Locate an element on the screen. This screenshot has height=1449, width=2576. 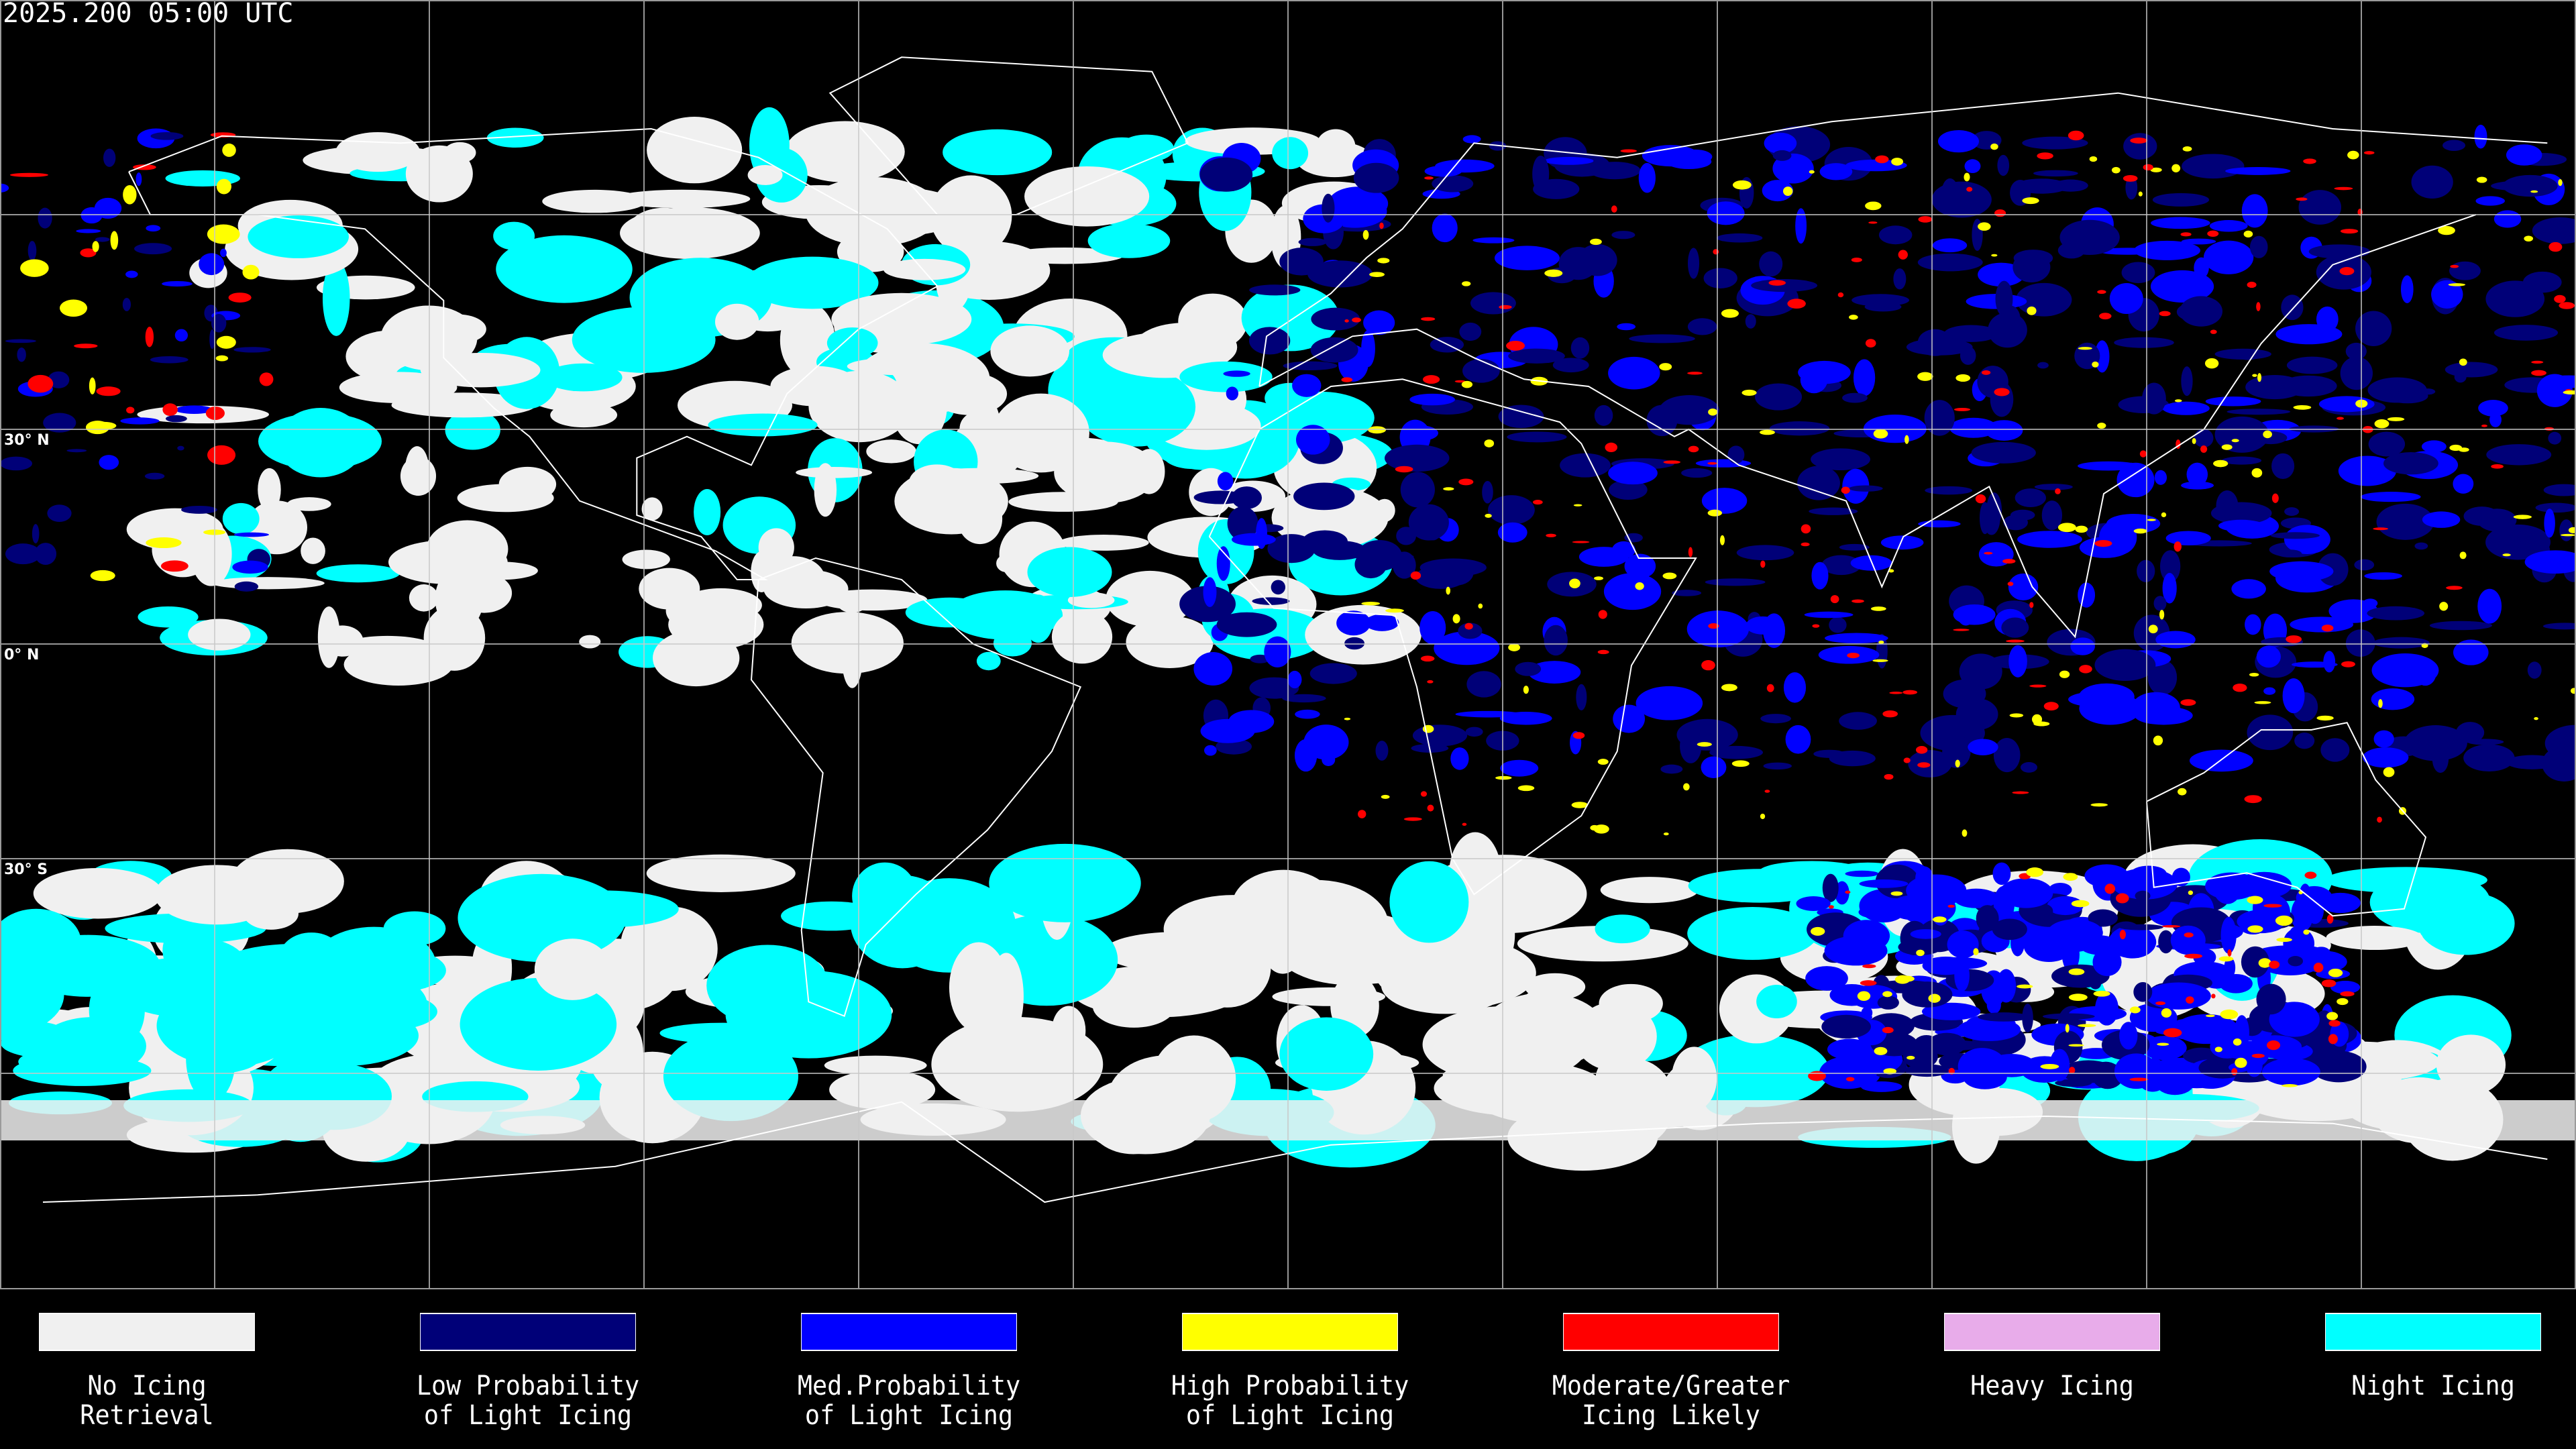
legend-item-moderate-greater: Moderate/Greater Icing Likely is located at coordinates (1671, 1371).